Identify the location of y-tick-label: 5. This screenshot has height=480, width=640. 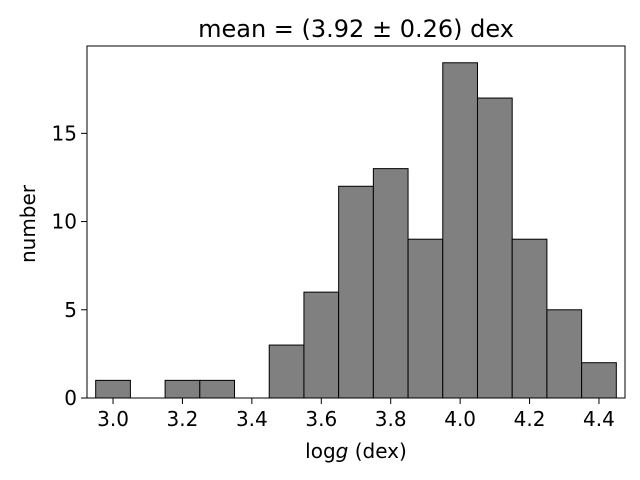
(70, 310).